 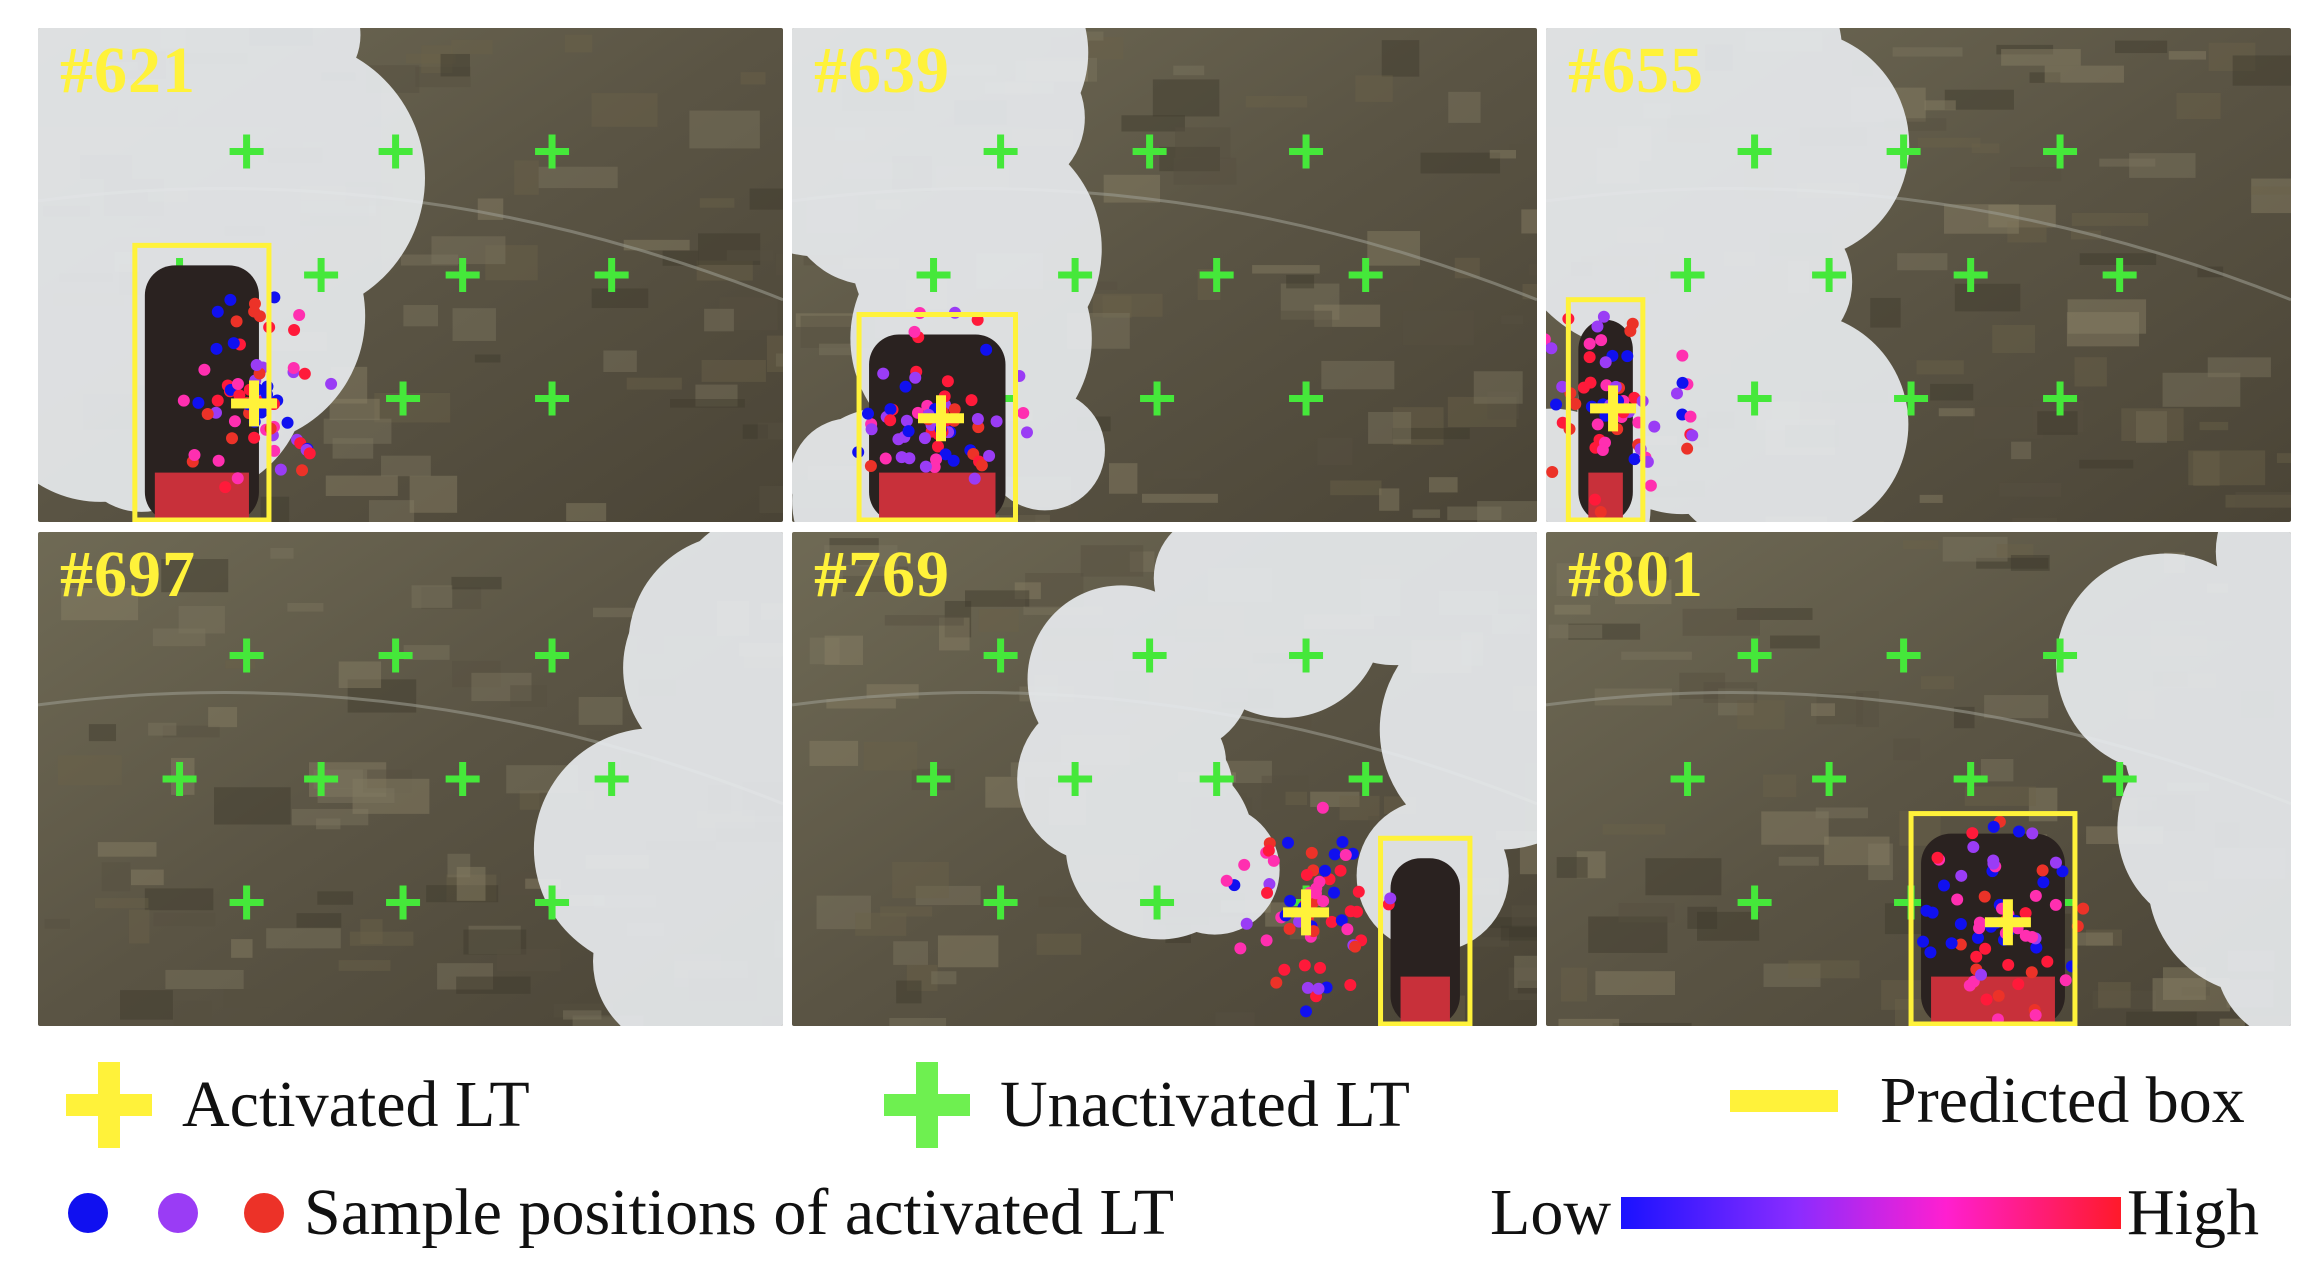 What do you see at coordinates (2062, 1100) in the screenshot?
I see `legend-predicted-box-label: Predicted box` at bounding box center [2062, 1100].